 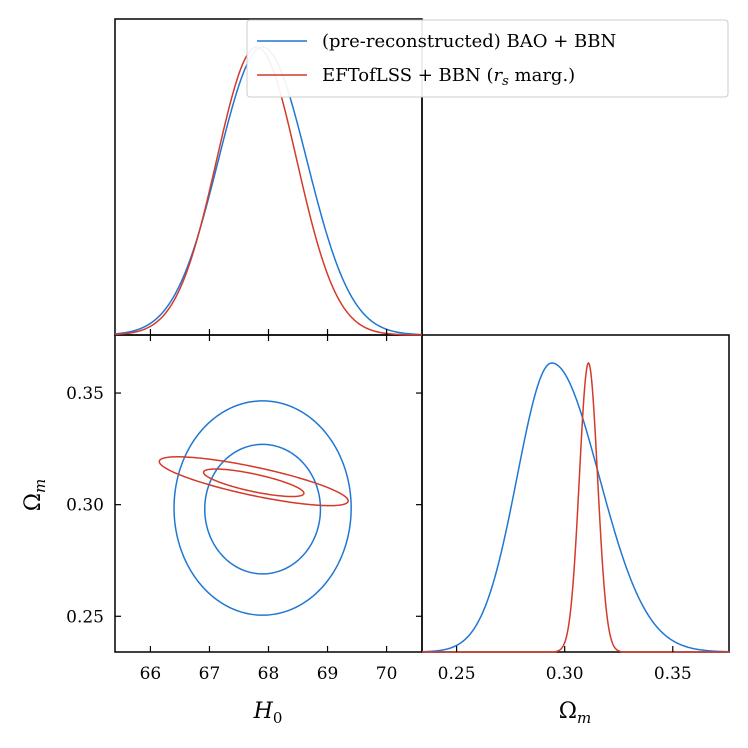 I want to click on om-y-tick-label-0: 0.25, so click(x=85, y=617).